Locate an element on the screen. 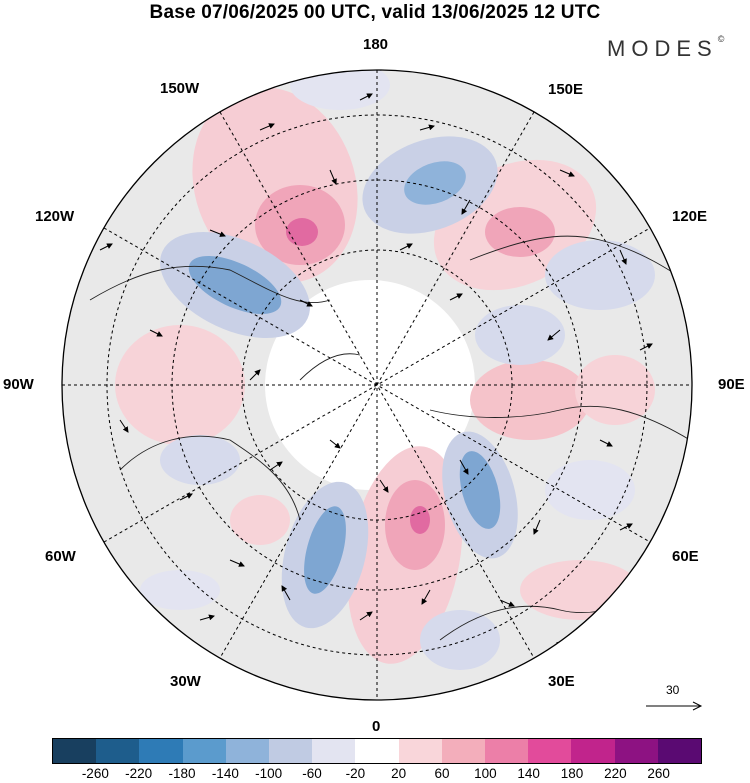 The height and width of the screenshot is (783, 750). lon-label-0: 0 is located at coordinates (376, 726).